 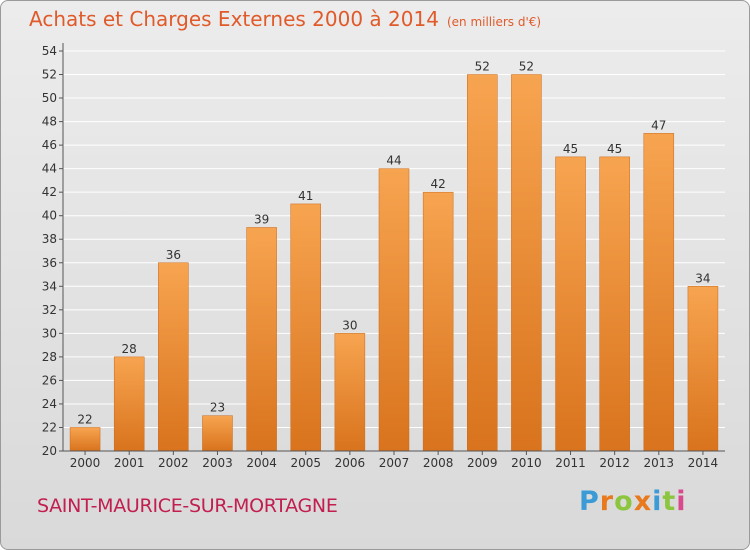 What do you see at coordinates (49, 357) in the screenshot?
I see `y-tick-label: 28` at bounding box center [49, 357].